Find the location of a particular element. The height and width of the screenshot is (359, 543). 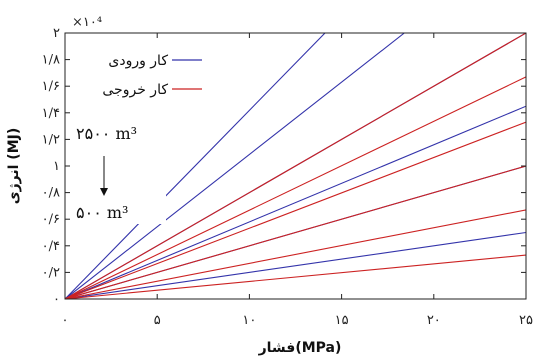

annotation-backdrop is located at coordinates (118, 172).